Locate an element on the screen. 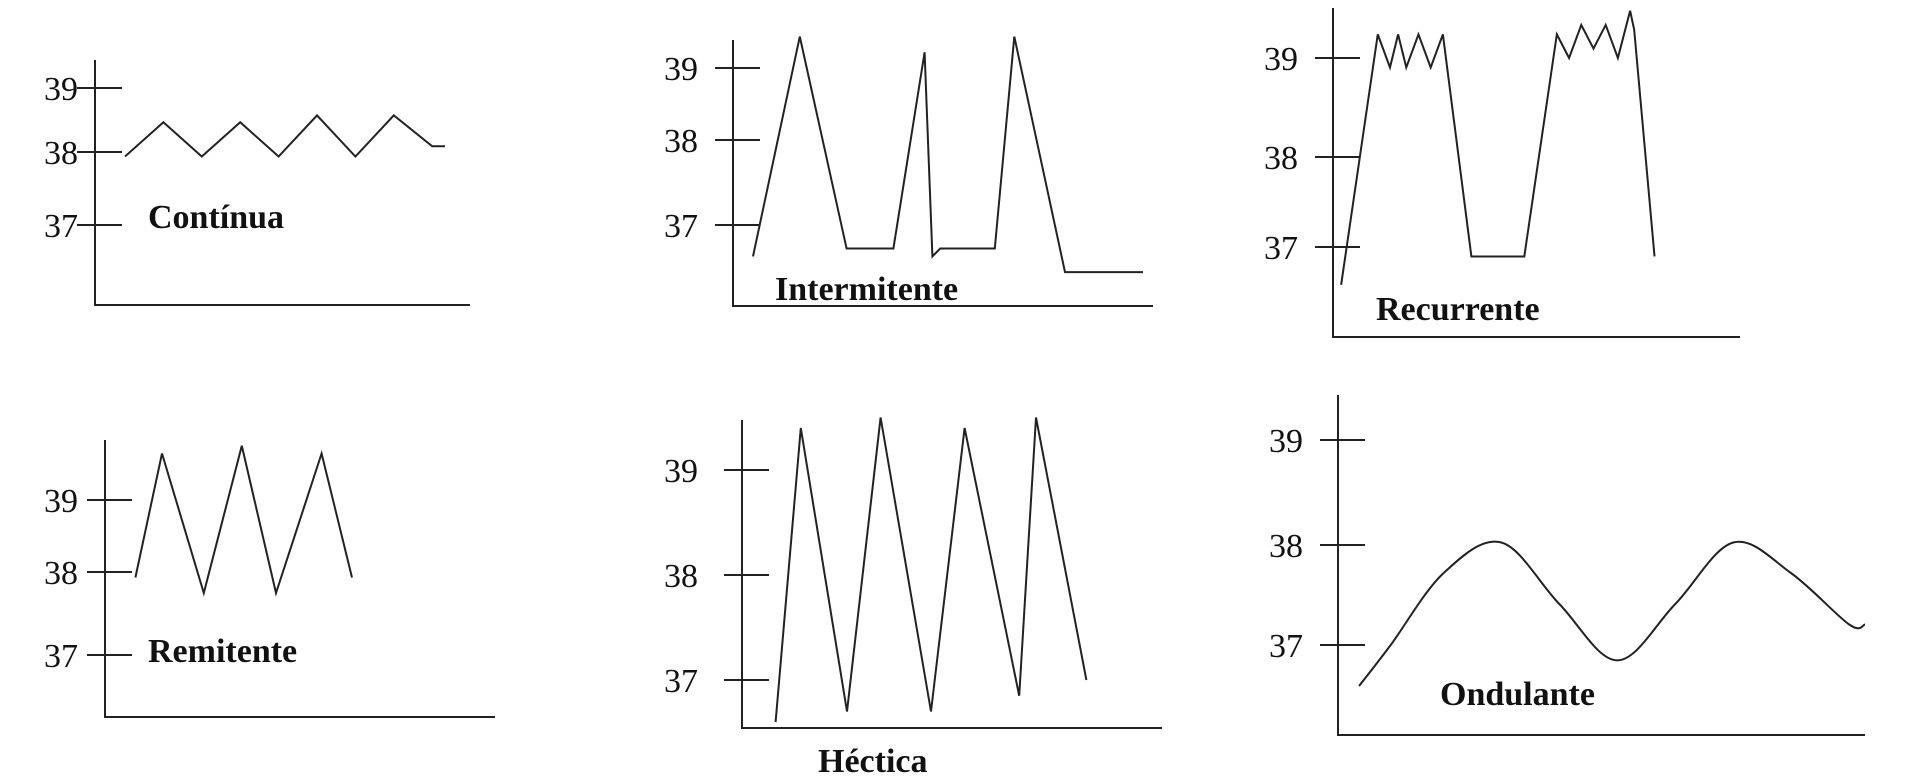  chart-remitente: 37 38 39 Remitente is located at coordinates (269, 579).